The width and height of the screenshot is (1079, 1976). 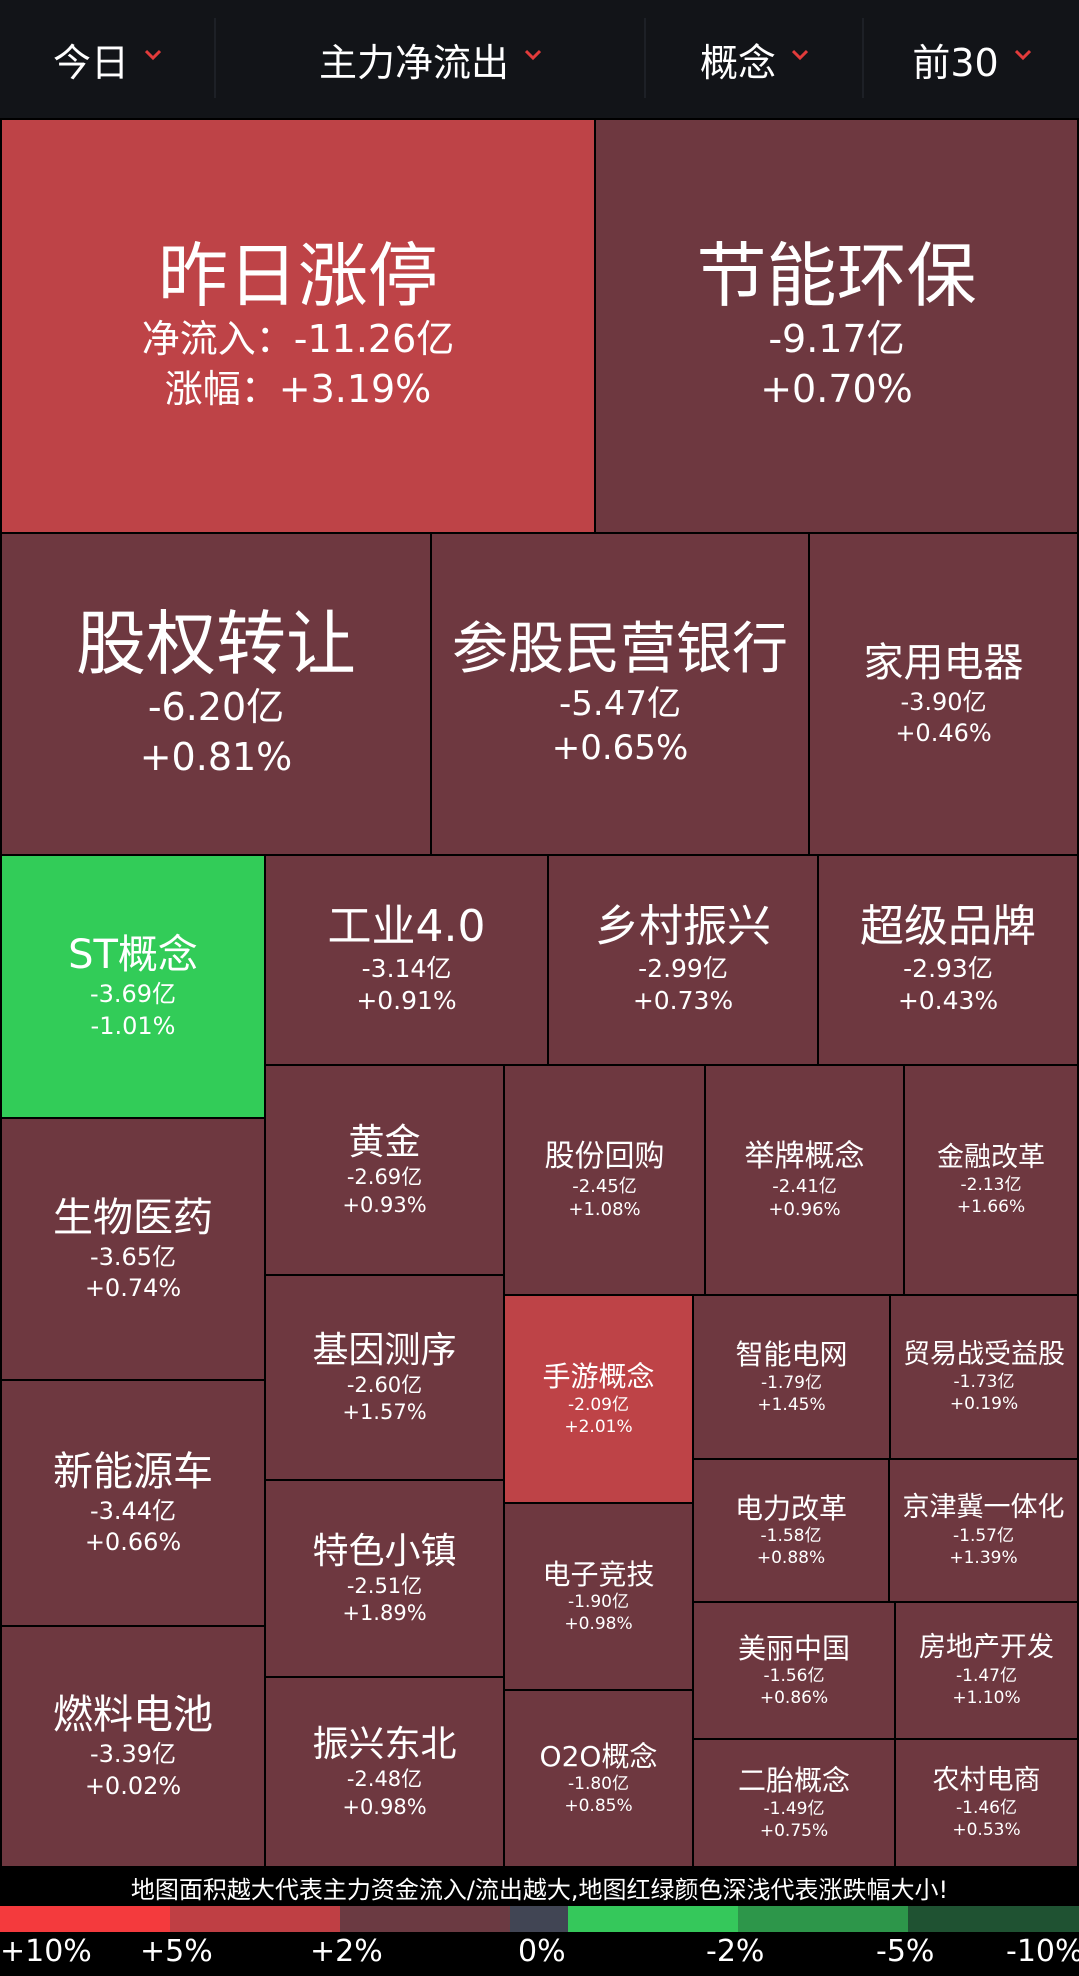 What do you see at coordinates (133, 986) in the screenshot?
I see `treemap-tile: ST概念 -3.69亿 -1.01%` at bounding box center [133, 986].